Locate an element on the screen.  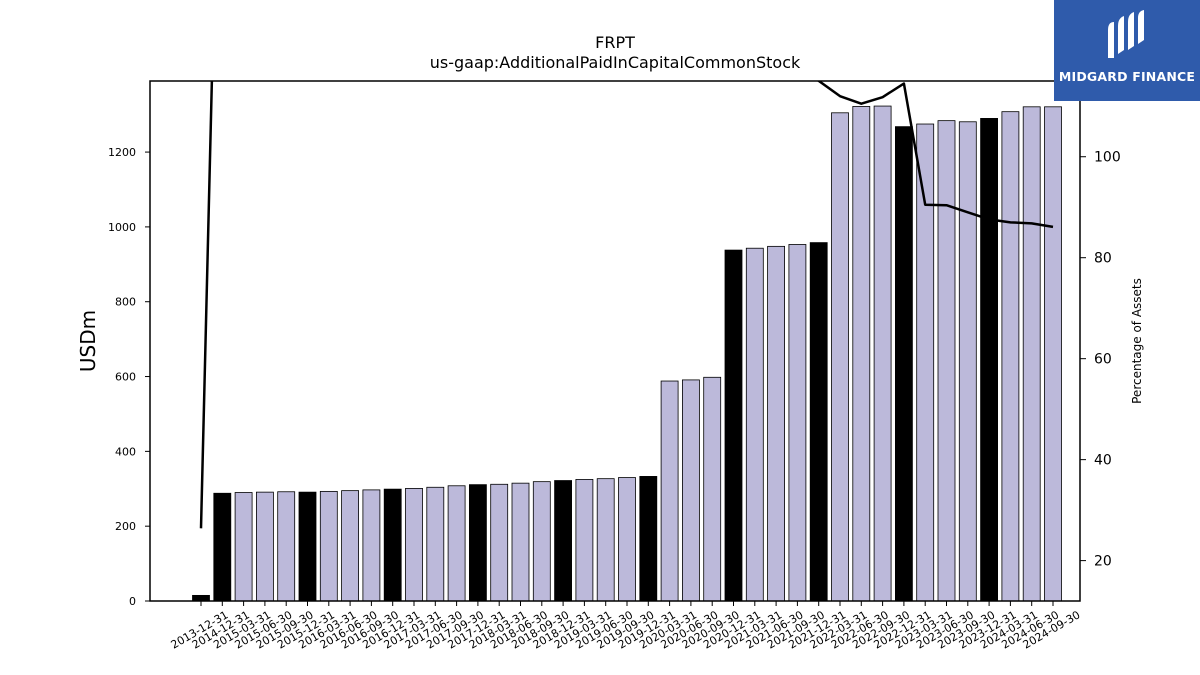
y-tick-label: 1200 is located at coordinates (122, 152).